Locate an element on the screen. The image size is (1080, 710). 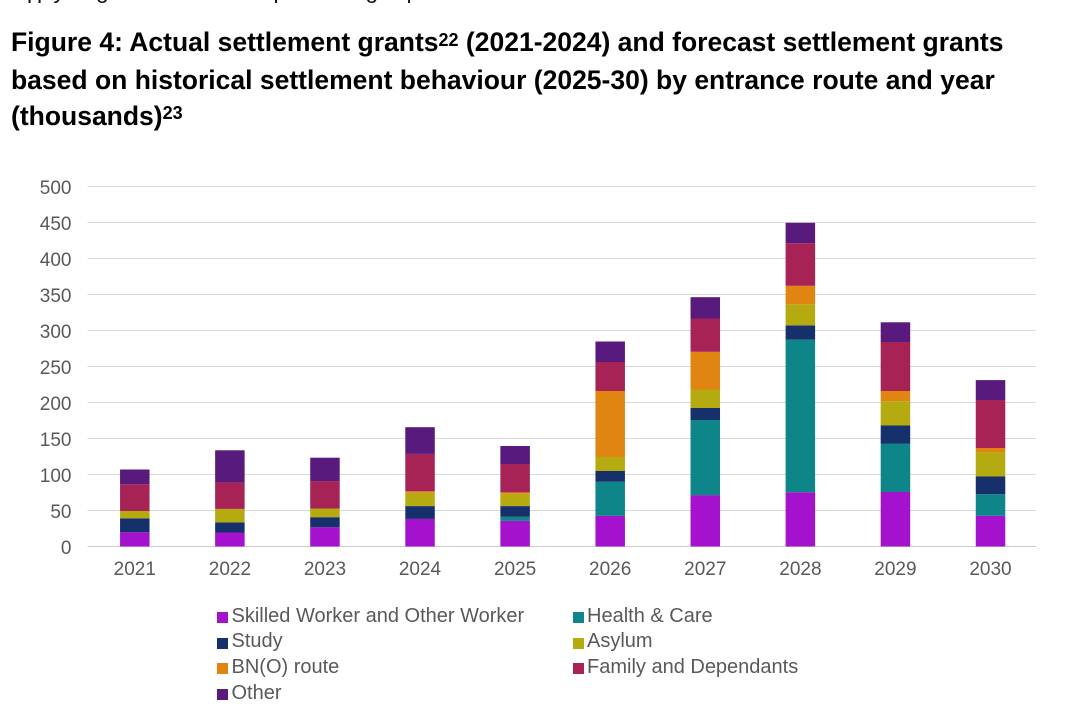
svg-text: 350 is located at coordinates (56, 296).